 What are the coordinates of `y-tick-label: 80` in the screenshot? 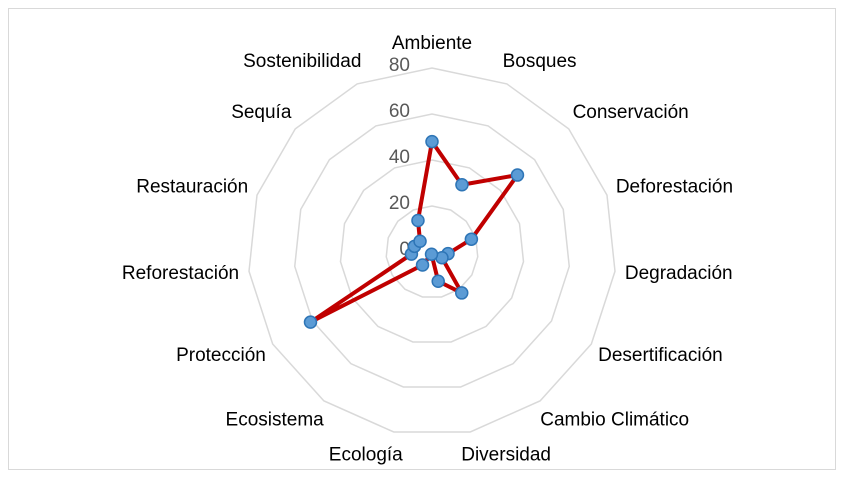 It's located at (399, 65).